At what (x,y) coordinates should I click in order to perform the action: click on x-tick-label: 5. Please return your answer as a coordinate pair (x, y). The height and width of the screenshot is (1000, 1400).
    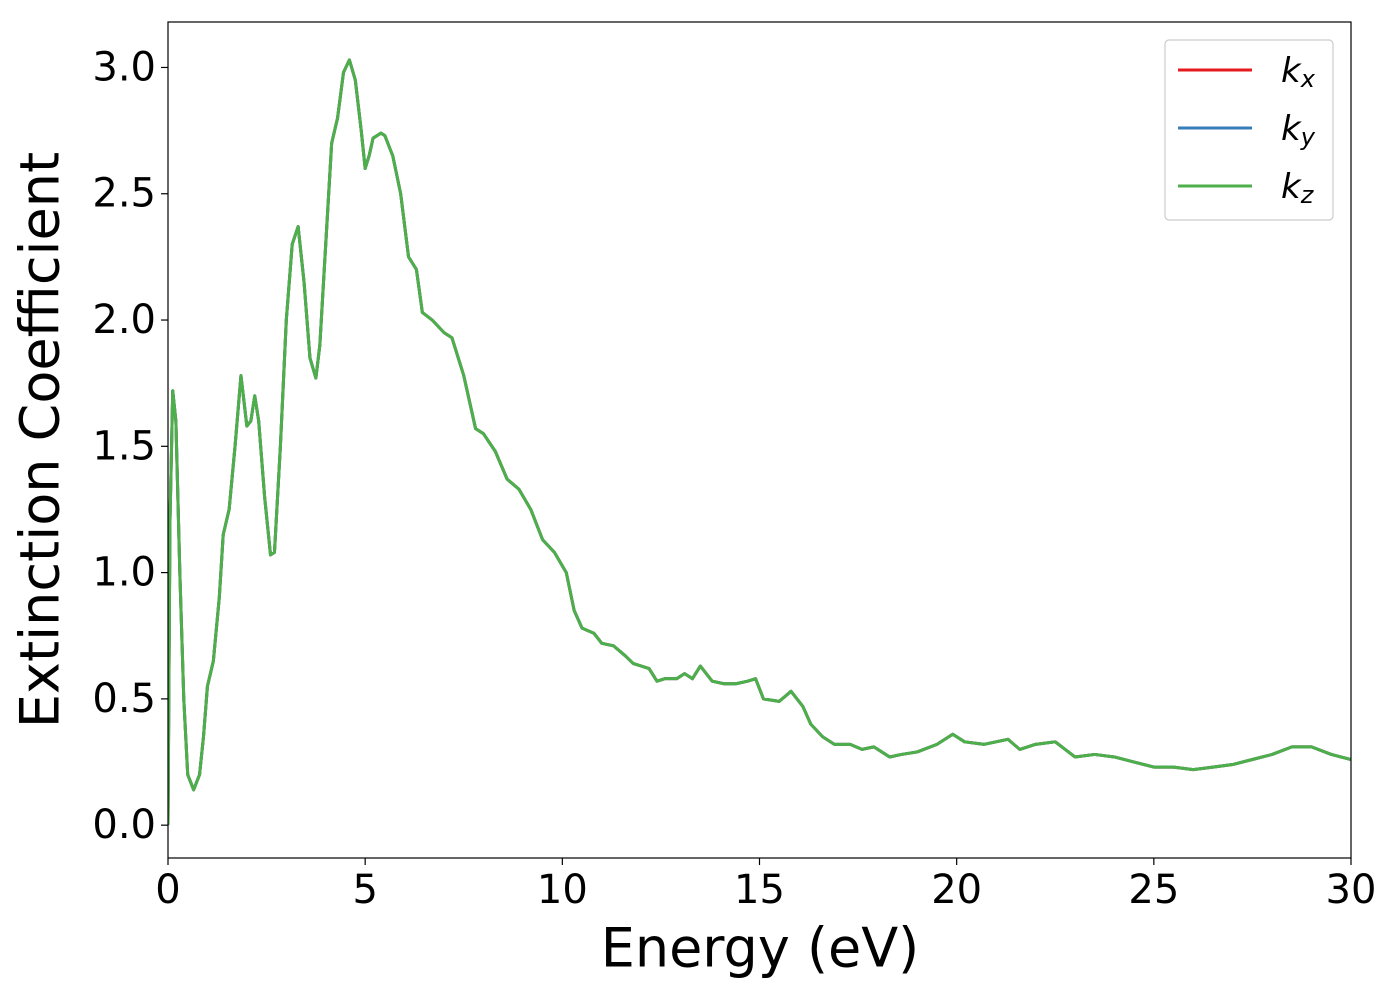
    Looking at the image, I should click on (364, 890).